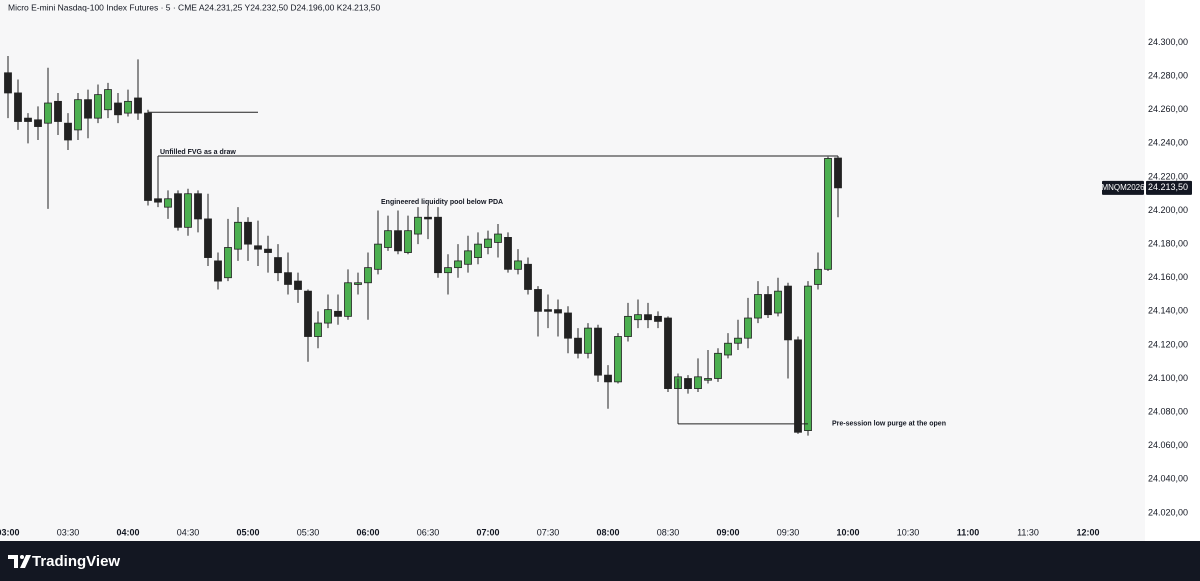 This screenshot has width=1200, height=581. I want to click on x-tick-label: 07:30, so click(548, 532).